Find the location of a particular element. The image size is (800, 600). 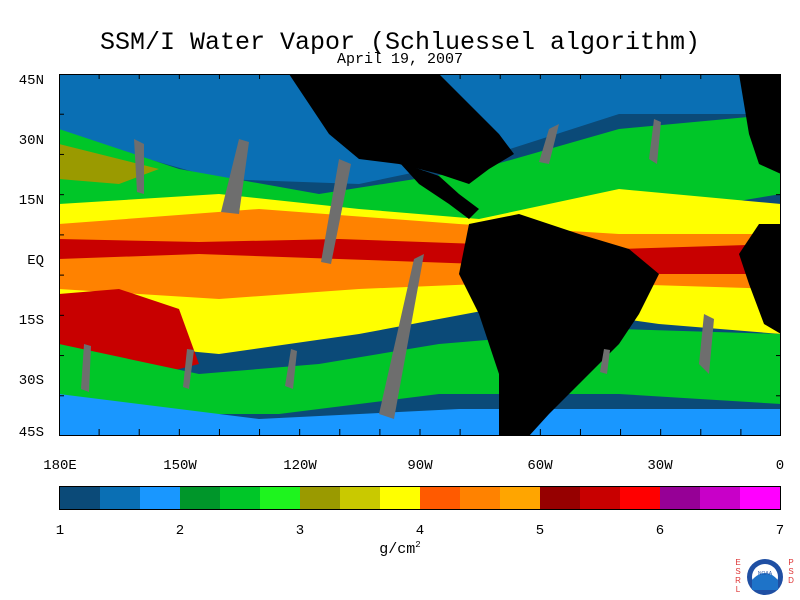

colorbar-tick-3: 3 is located at coordinates (300, 531).